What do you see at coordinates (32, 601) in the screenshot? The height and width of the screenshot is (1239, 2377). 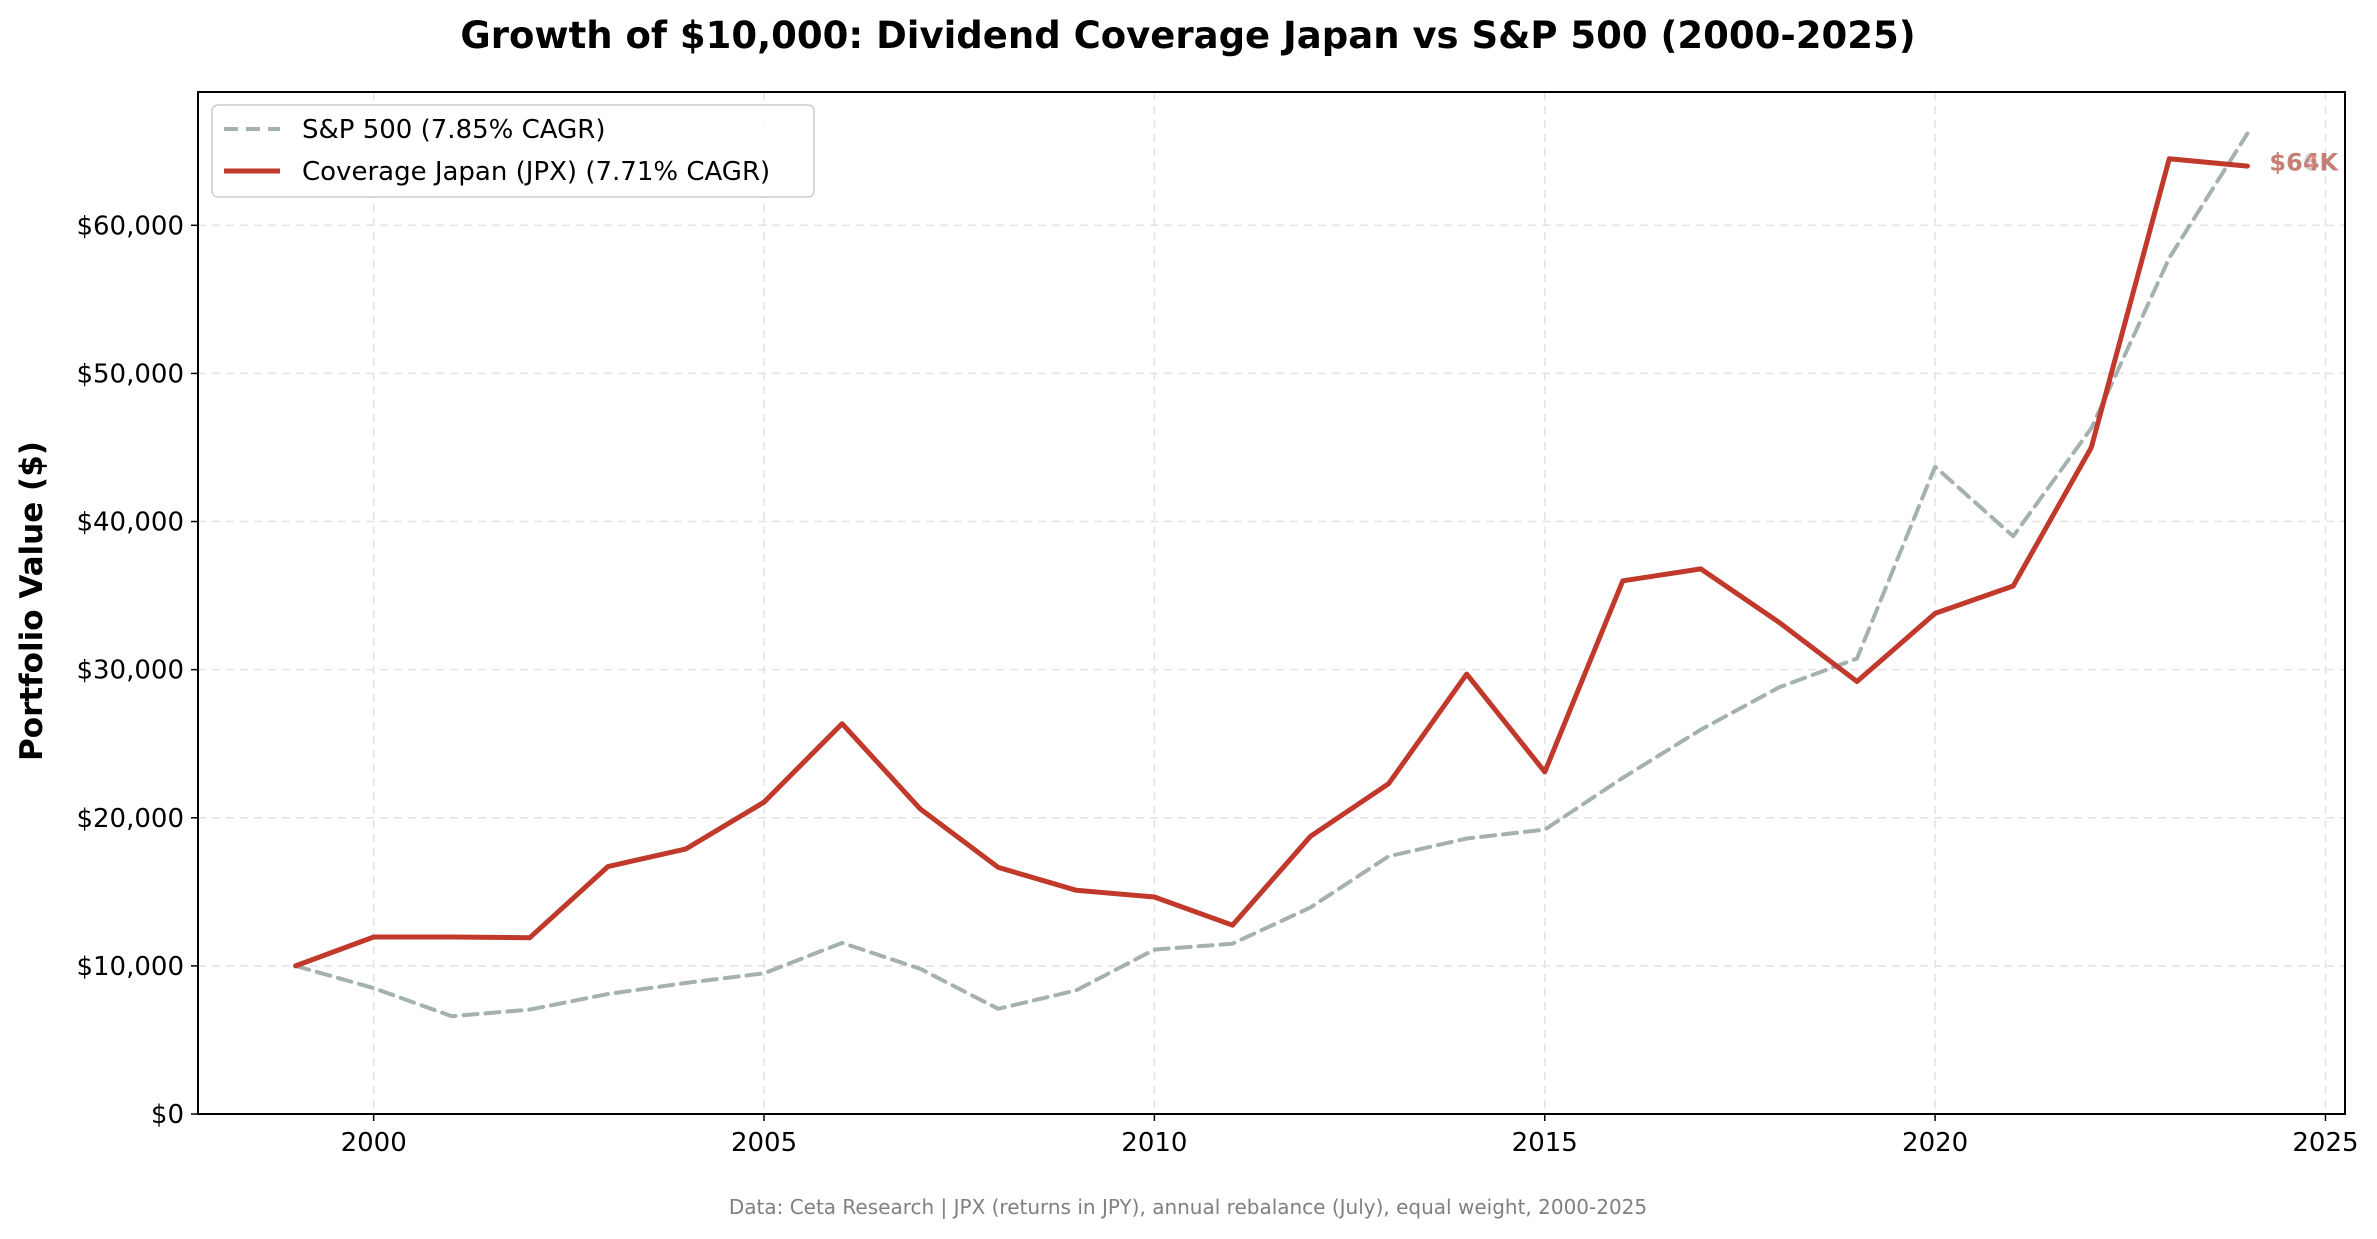 I see `y-axis-label: Portfolio Value ($)` at bounding box center [32, 601].